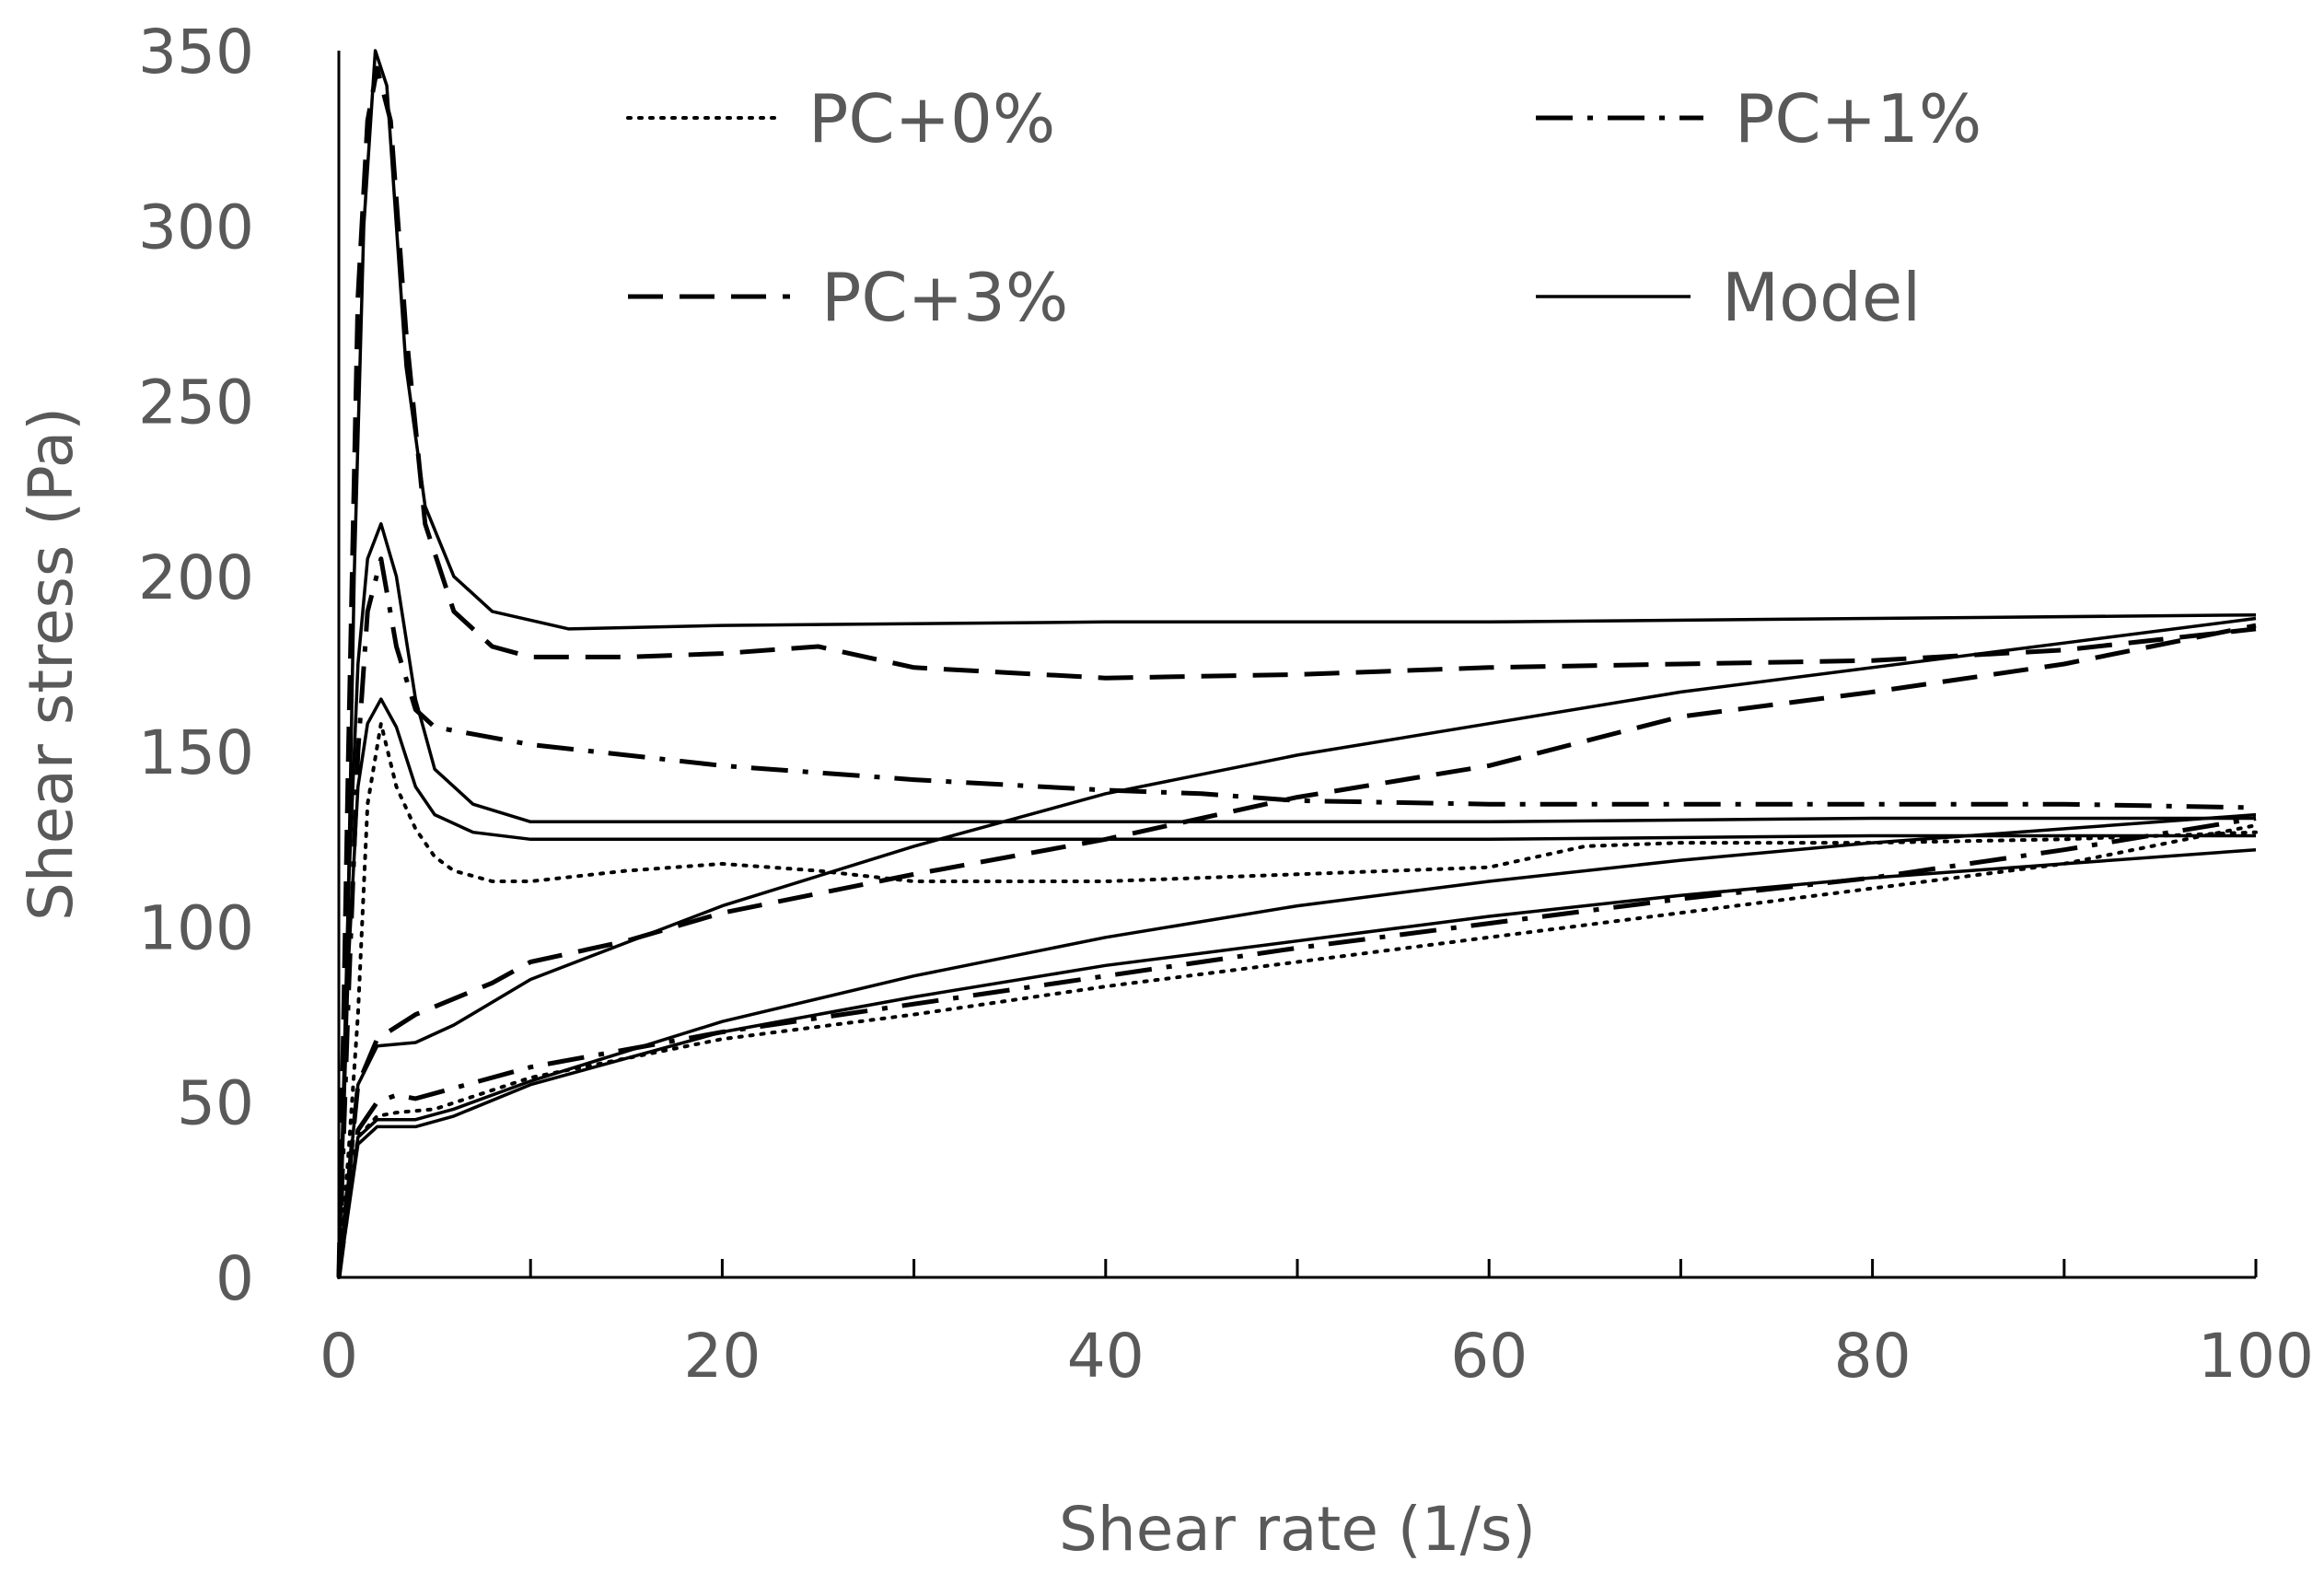 Image resolution: width=2324 pixels, height=1573 pixels. What do you see at coordinates (51, 664) in the screenshot?
I see `y-axis-title: Shear stress (Pa)` at bounding box center [51, 664].